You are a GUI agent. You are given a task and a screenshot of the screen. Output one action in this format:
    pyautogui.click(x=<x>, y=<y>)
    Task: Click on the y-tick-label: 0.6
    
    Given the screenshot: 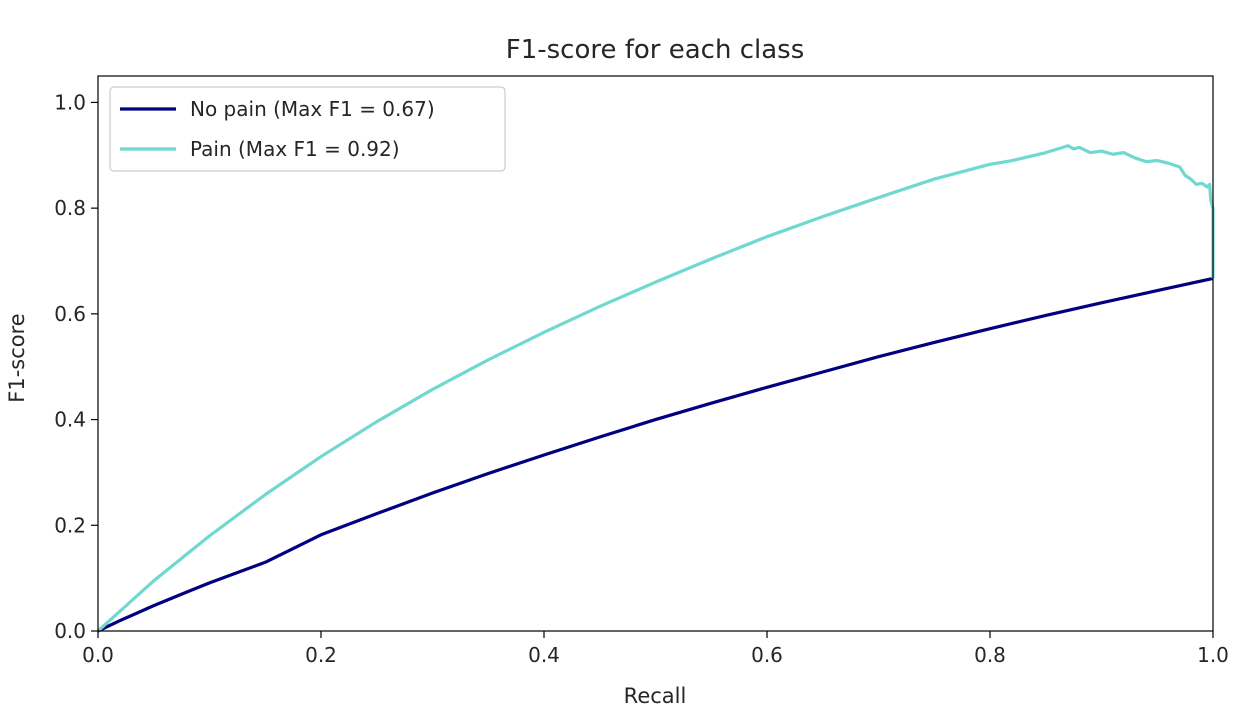 What is the action you would take?
    pyautogui.click(x=70, y=314)
    